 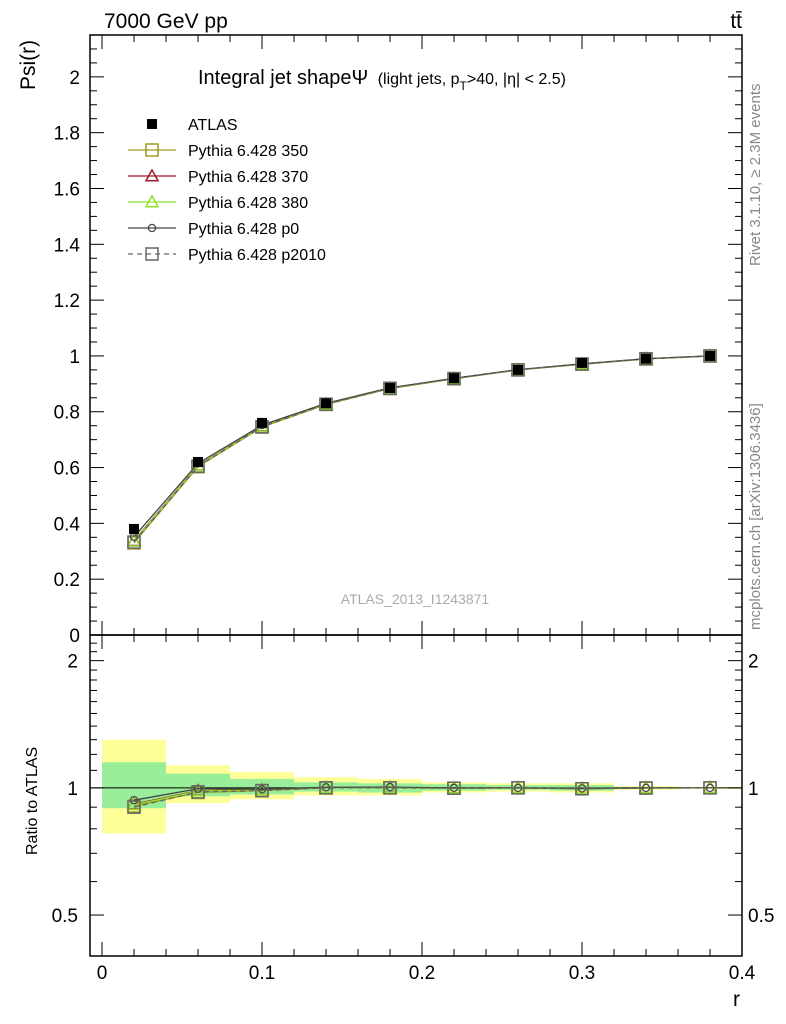 I want to click on mcplots-label: mcplots.cern.ch [arXiv:1306.3436], so click(x=755, y=516).